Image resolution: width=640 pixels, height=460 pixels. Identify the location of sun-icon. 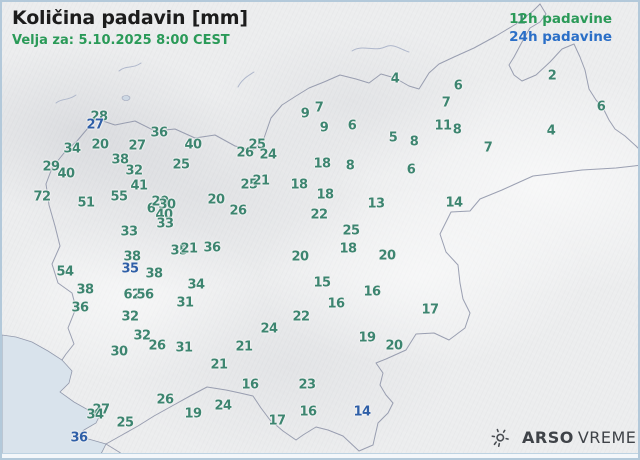
(500, 438).